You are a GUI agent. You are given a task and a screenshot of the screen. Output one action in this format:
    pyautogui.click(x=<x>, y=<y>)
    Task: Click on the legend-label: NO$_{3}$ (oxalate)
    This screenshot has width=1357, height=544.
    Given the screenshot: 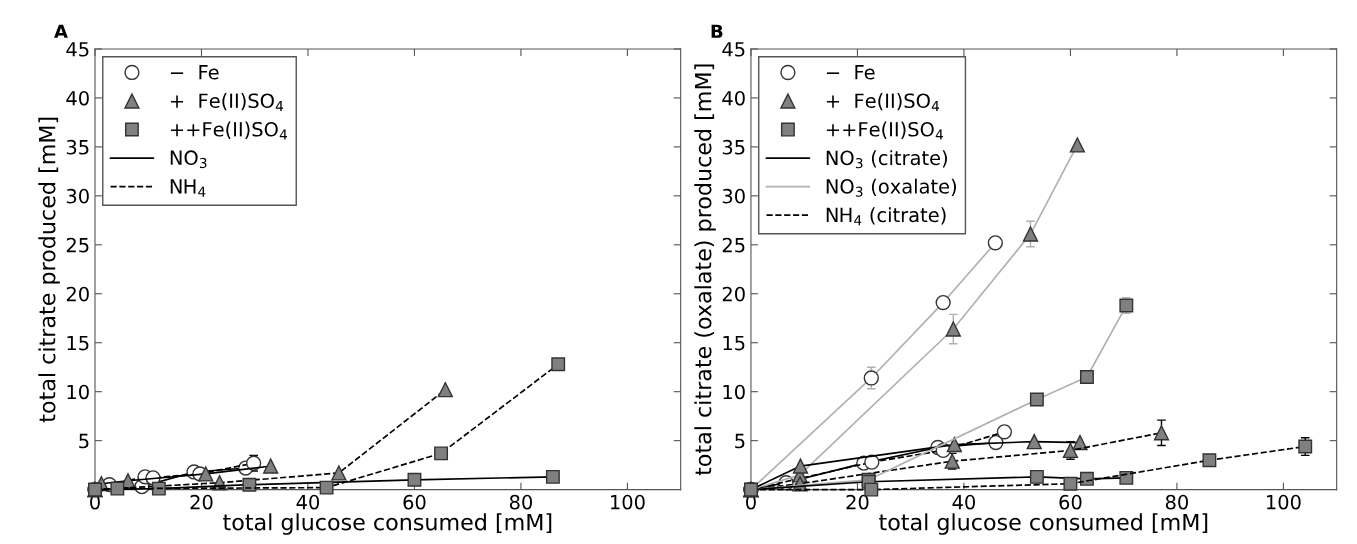 What is the action you would take?
    pyautogui.click(x=891, y=187)
    